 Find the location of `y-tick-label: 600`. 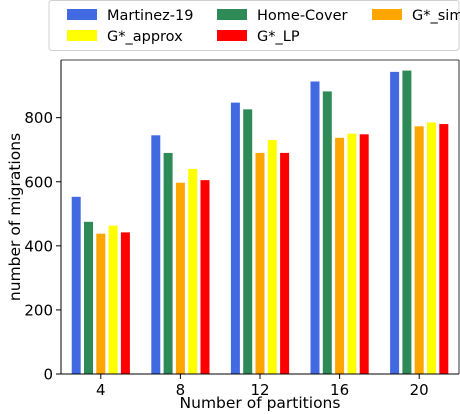

y-tick-label: 600 is located at coordinates (38, 182).